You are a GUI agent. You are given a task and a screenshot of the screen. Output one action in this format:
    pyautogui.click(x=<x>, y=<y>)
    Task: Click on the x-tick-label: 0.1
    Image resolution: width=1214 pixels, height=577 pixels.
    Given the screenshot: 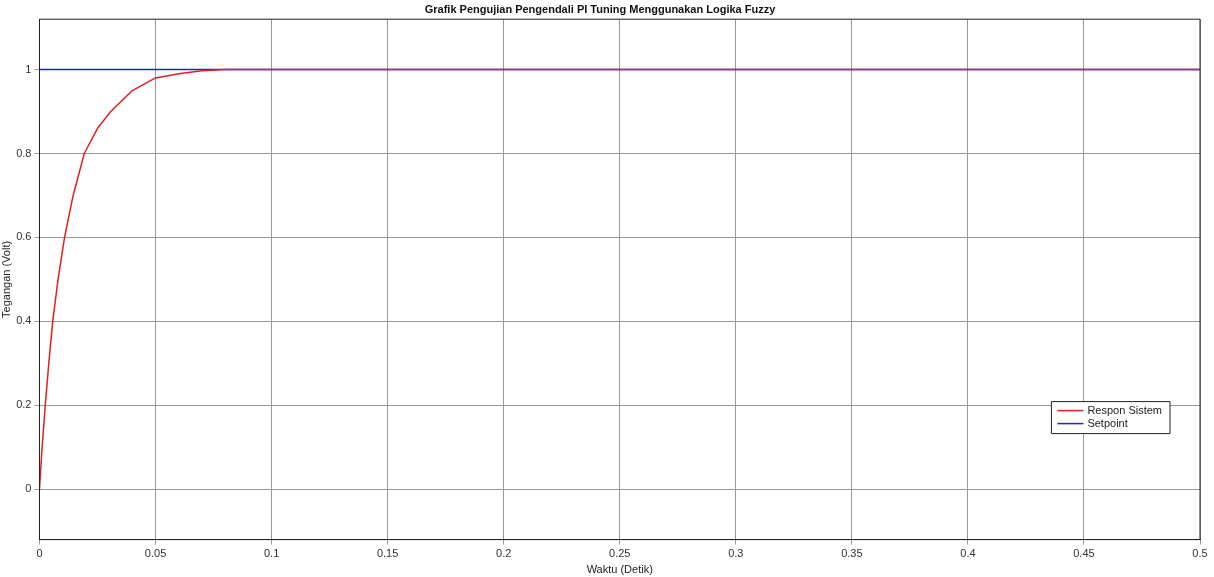 What is the action you would take?
    pyautogui.click(x=271, y=553)
    